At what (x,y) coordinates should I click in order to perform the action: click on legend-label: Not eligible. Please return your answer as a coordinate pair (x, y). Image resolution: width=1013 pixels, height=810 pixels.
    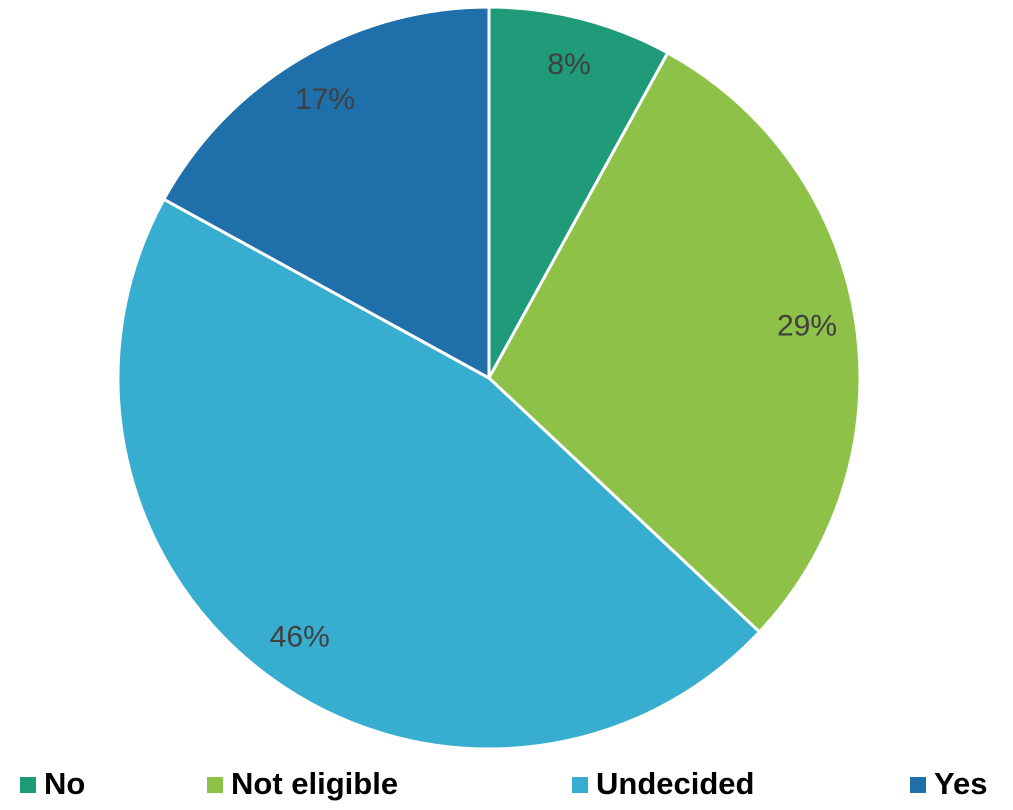
    Looking at the image, I should click on (314, 783).